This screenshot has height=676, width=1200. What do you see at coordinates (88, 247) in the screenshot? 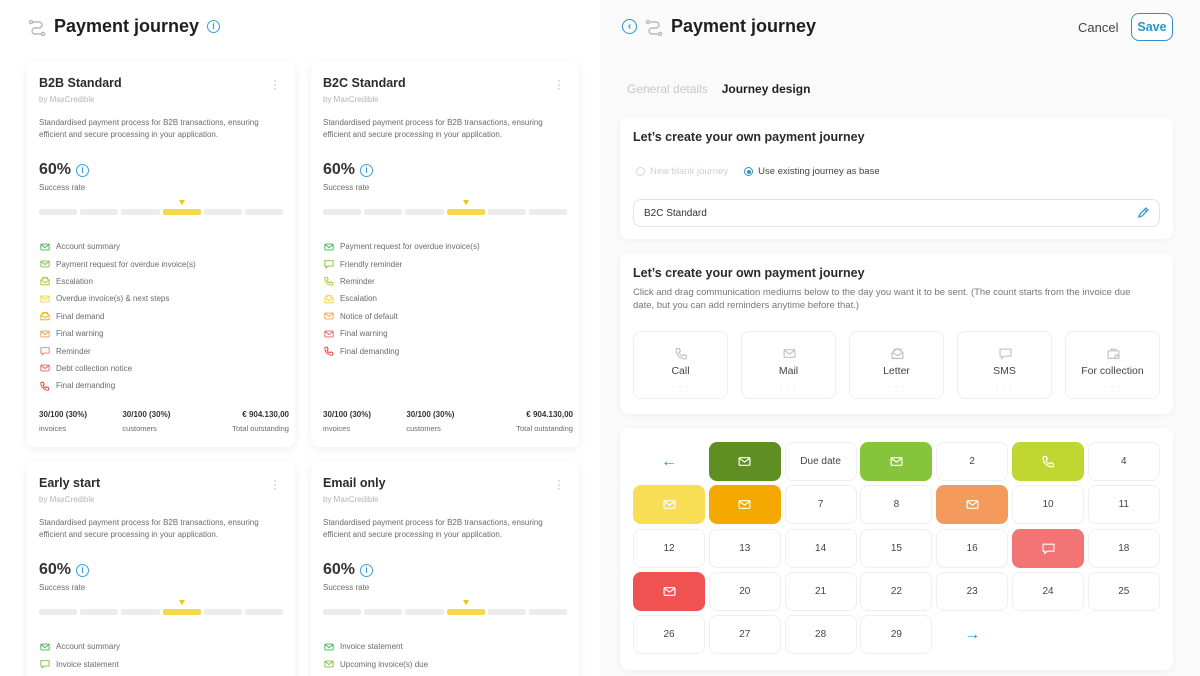
I see `step-label: Account summary` at bounding box center [88, 247].